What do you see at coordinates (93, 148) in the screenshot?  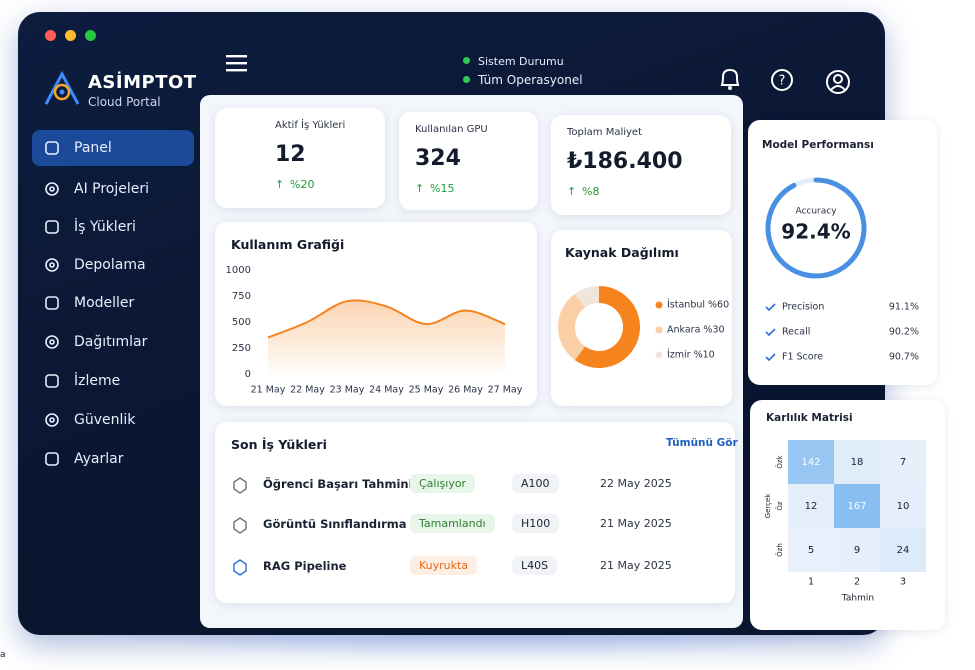 I see `nav-label: Panel` at bounding box center [93, 148].